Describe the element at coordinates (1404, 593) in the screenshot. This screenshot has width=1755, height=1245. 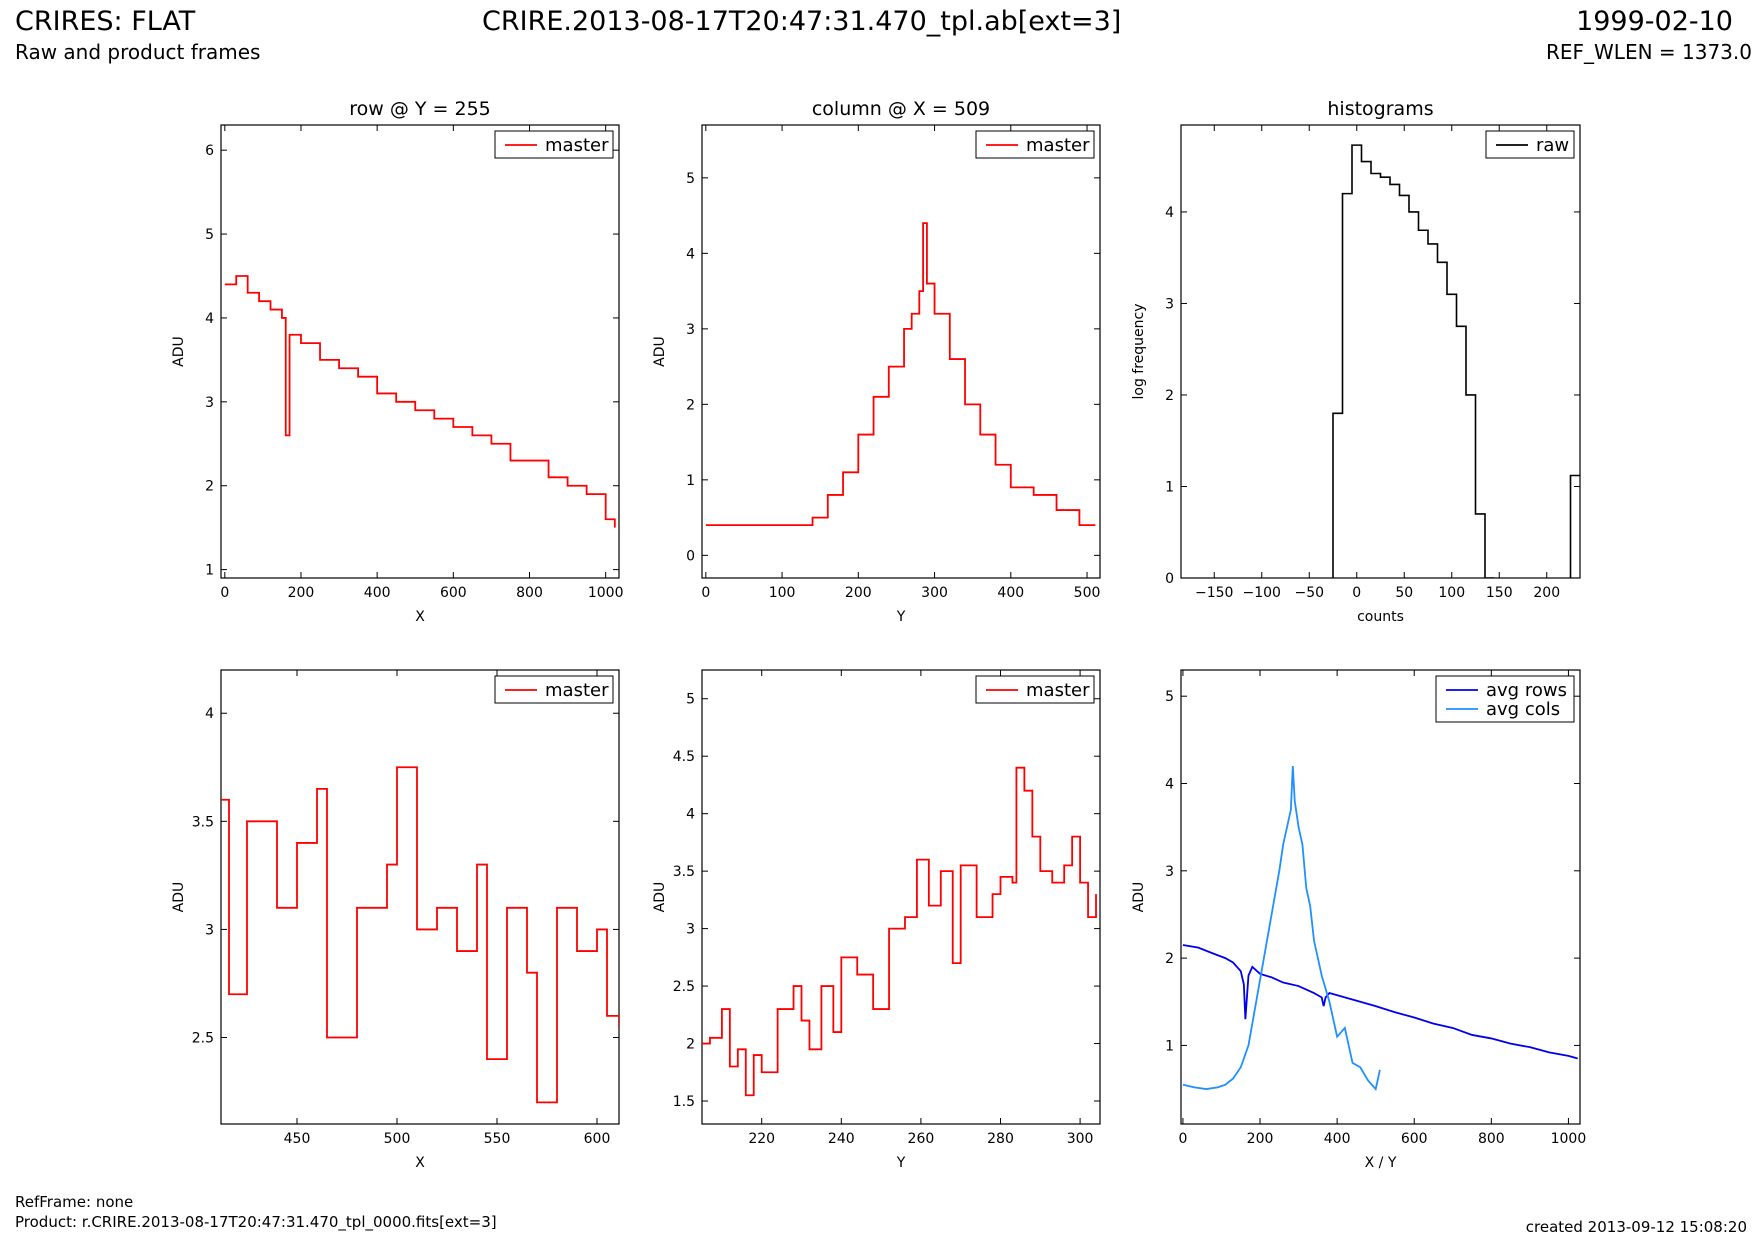
I see `chart3-xtick-label: 50` at that location.